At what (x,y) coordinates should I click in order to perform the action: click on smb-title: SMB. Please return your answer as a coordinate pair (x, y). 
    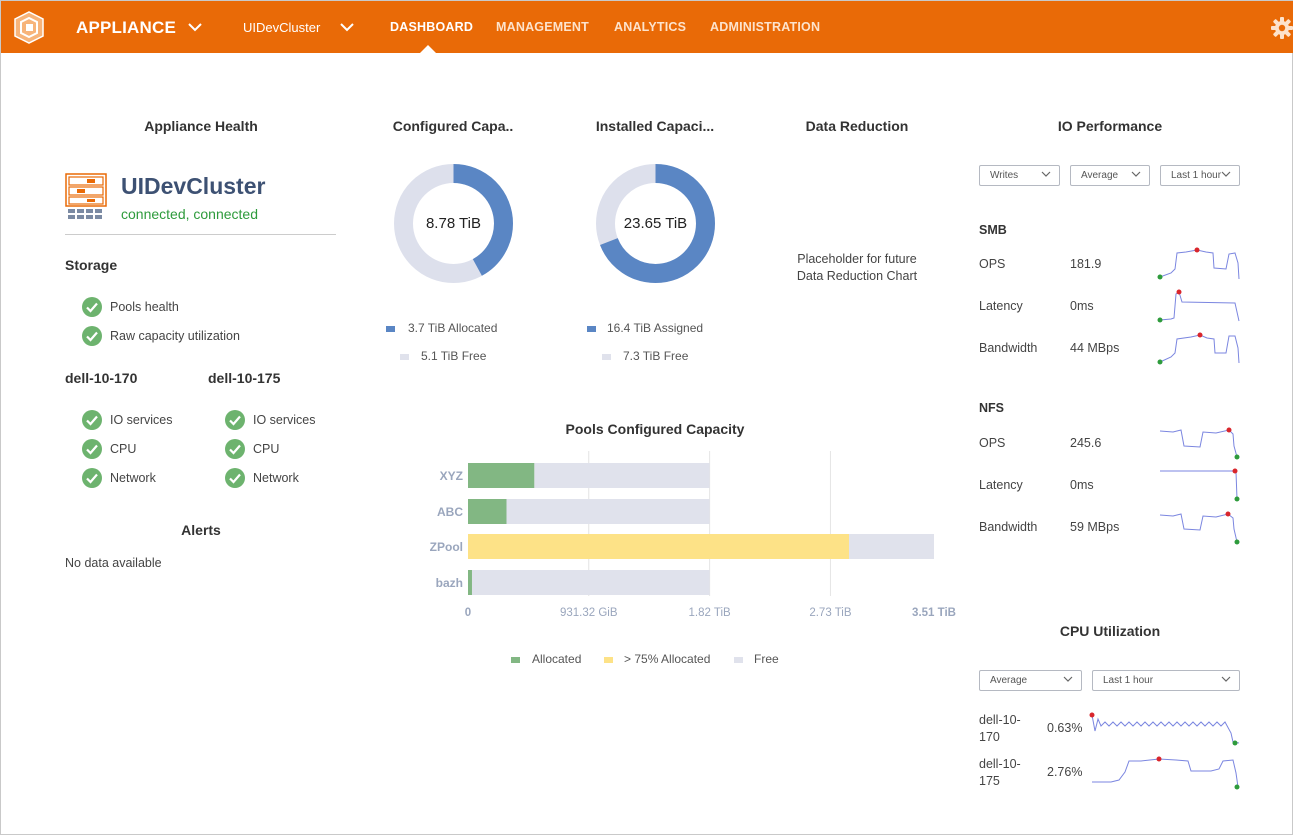
    Looking at the image, I should click on (993, 230).